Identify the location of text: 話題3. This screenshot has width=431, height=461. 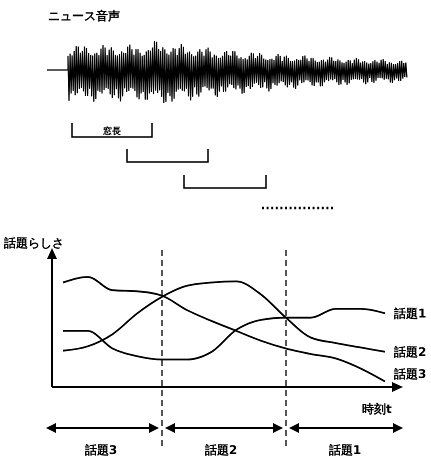
(101, 450).